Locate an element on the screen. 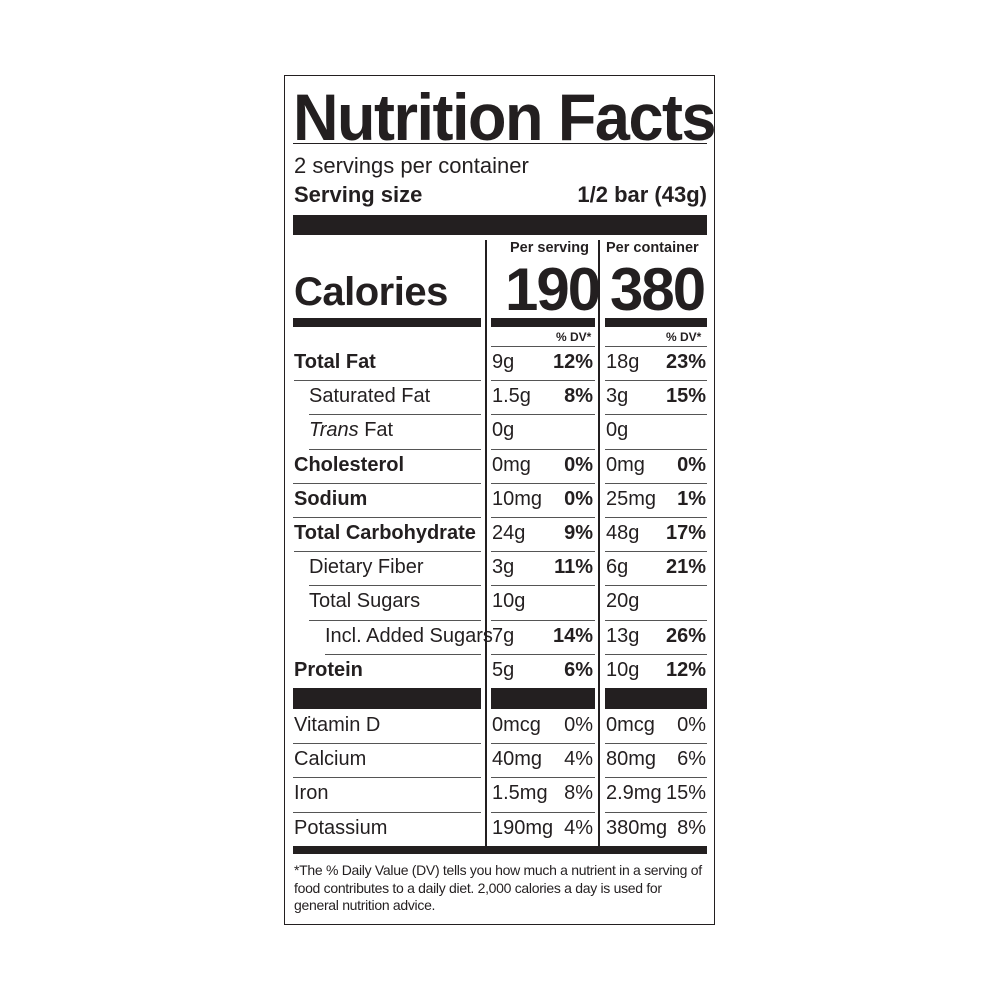  container-amount: 20g is located at coordinates (623, 601).